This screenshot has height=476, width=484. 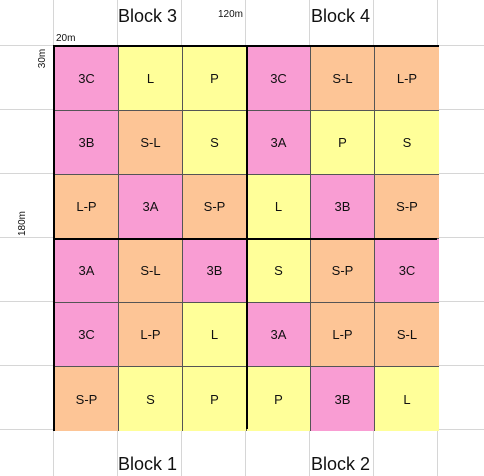 What do you see at coordinates (148, 464) in the screenshot?
I see `block-label-bottom-left: Block 1` at bounding box center [148, 464].